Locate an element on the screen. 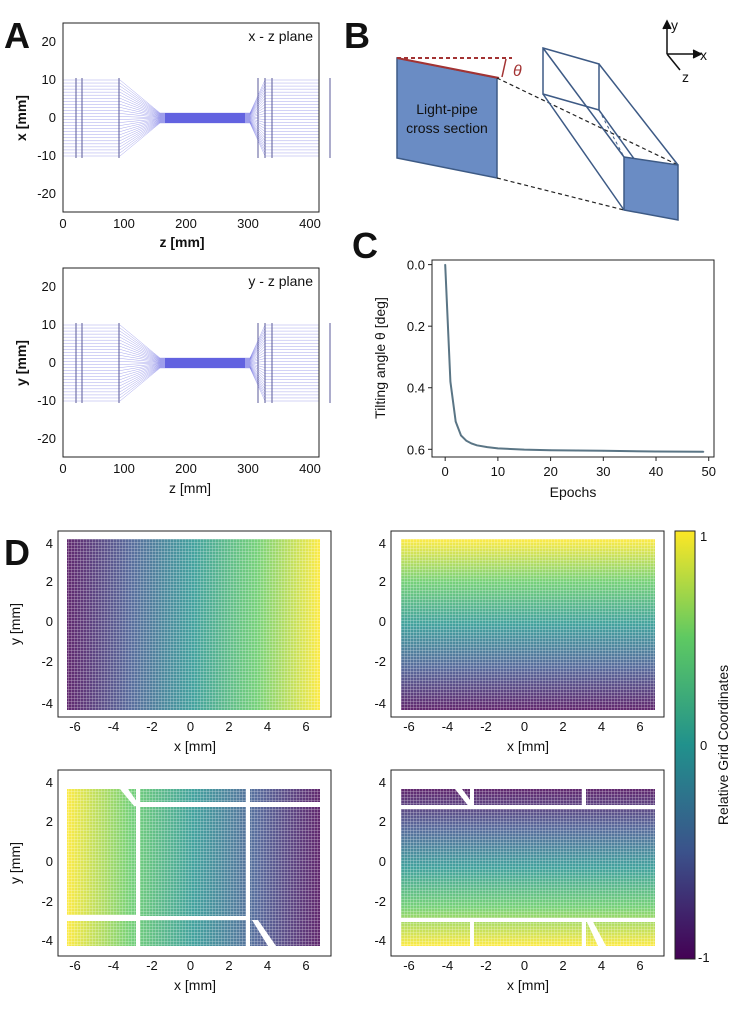  tick-label: 10 is located at coordinates (49, 79).